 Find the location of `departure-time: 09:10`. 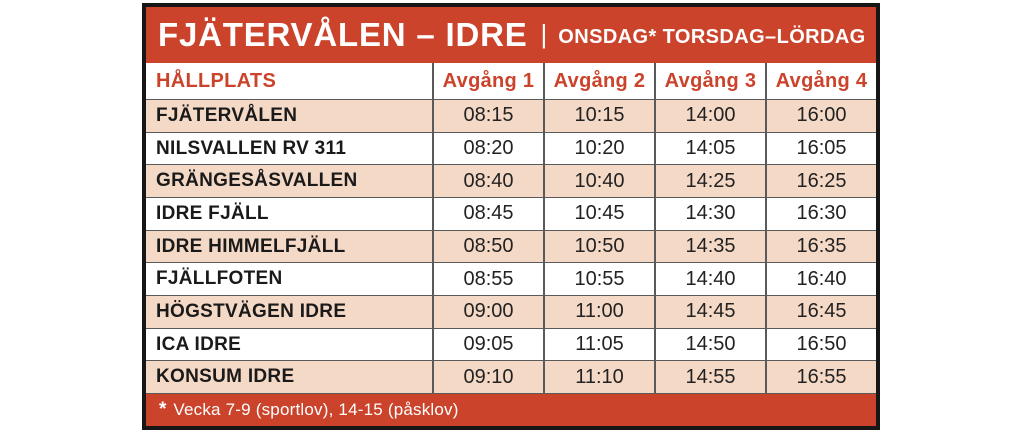

departure-time: 09:10 is located at coordinates (487, 377).